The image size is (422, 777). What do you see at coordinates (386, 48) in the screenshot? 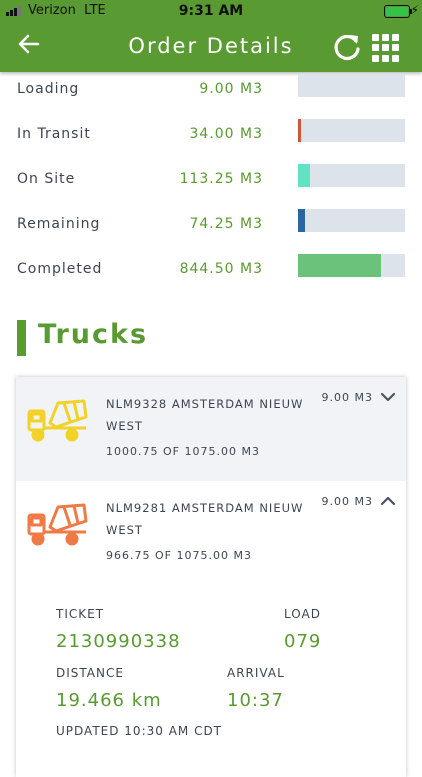
I see `grid-menu-button` at bounding box center [386, 48].